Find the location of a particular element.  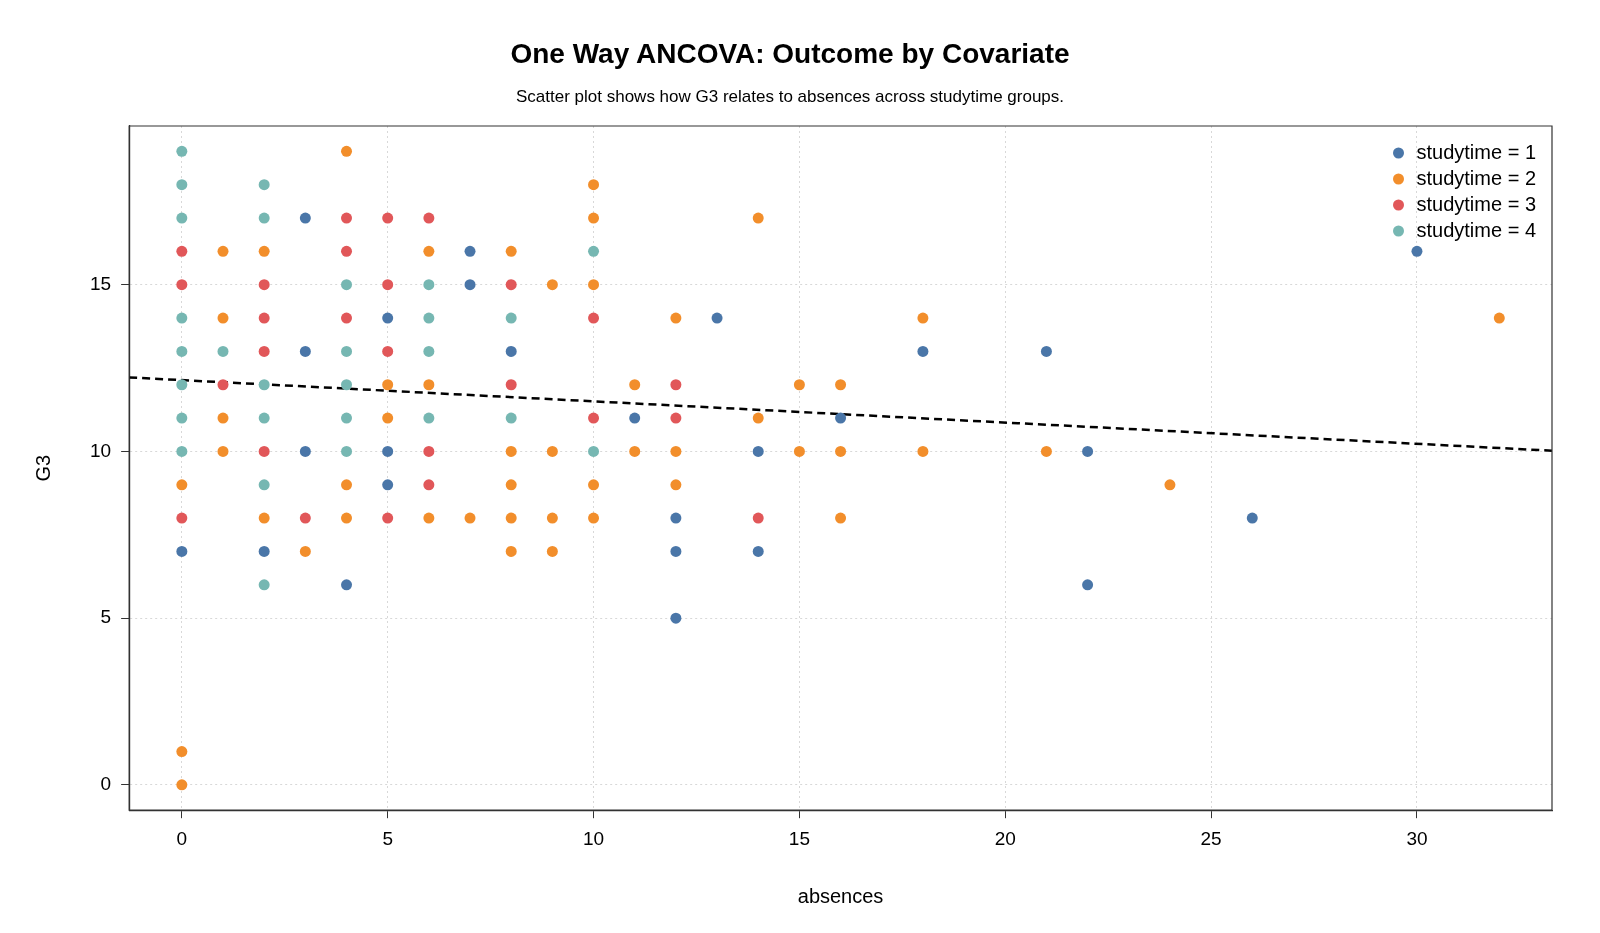

x-tick-label: 15 is located at coordinates (799, 838).